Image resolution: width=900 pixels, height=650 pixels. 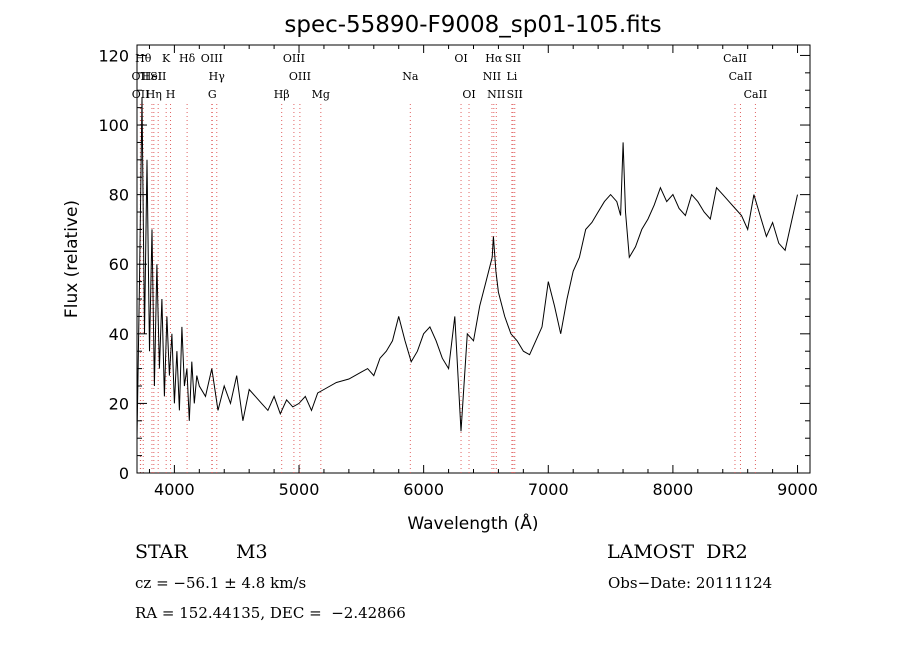 I want to click on y-tick-label-5: 100, so click(x=113, y=125).